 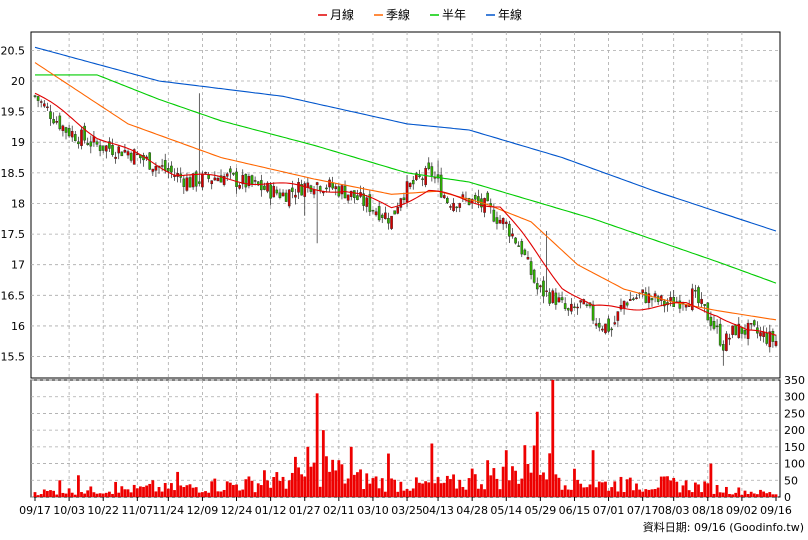 I want to click on volume-tick-label: 300, so click(x=794, y=397).